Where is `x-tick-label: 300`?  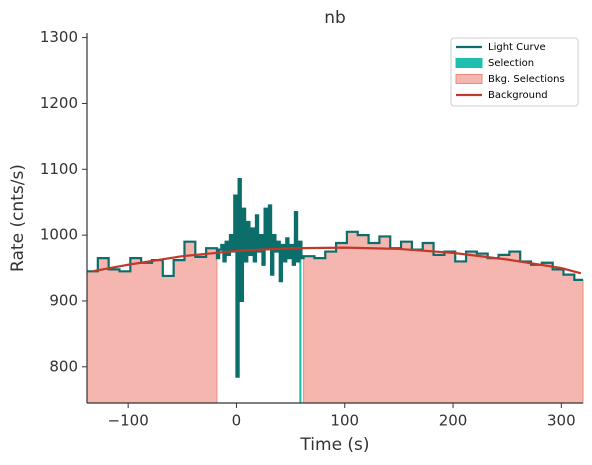 x-tick-label: 300 is located at coordinates (561, 421).